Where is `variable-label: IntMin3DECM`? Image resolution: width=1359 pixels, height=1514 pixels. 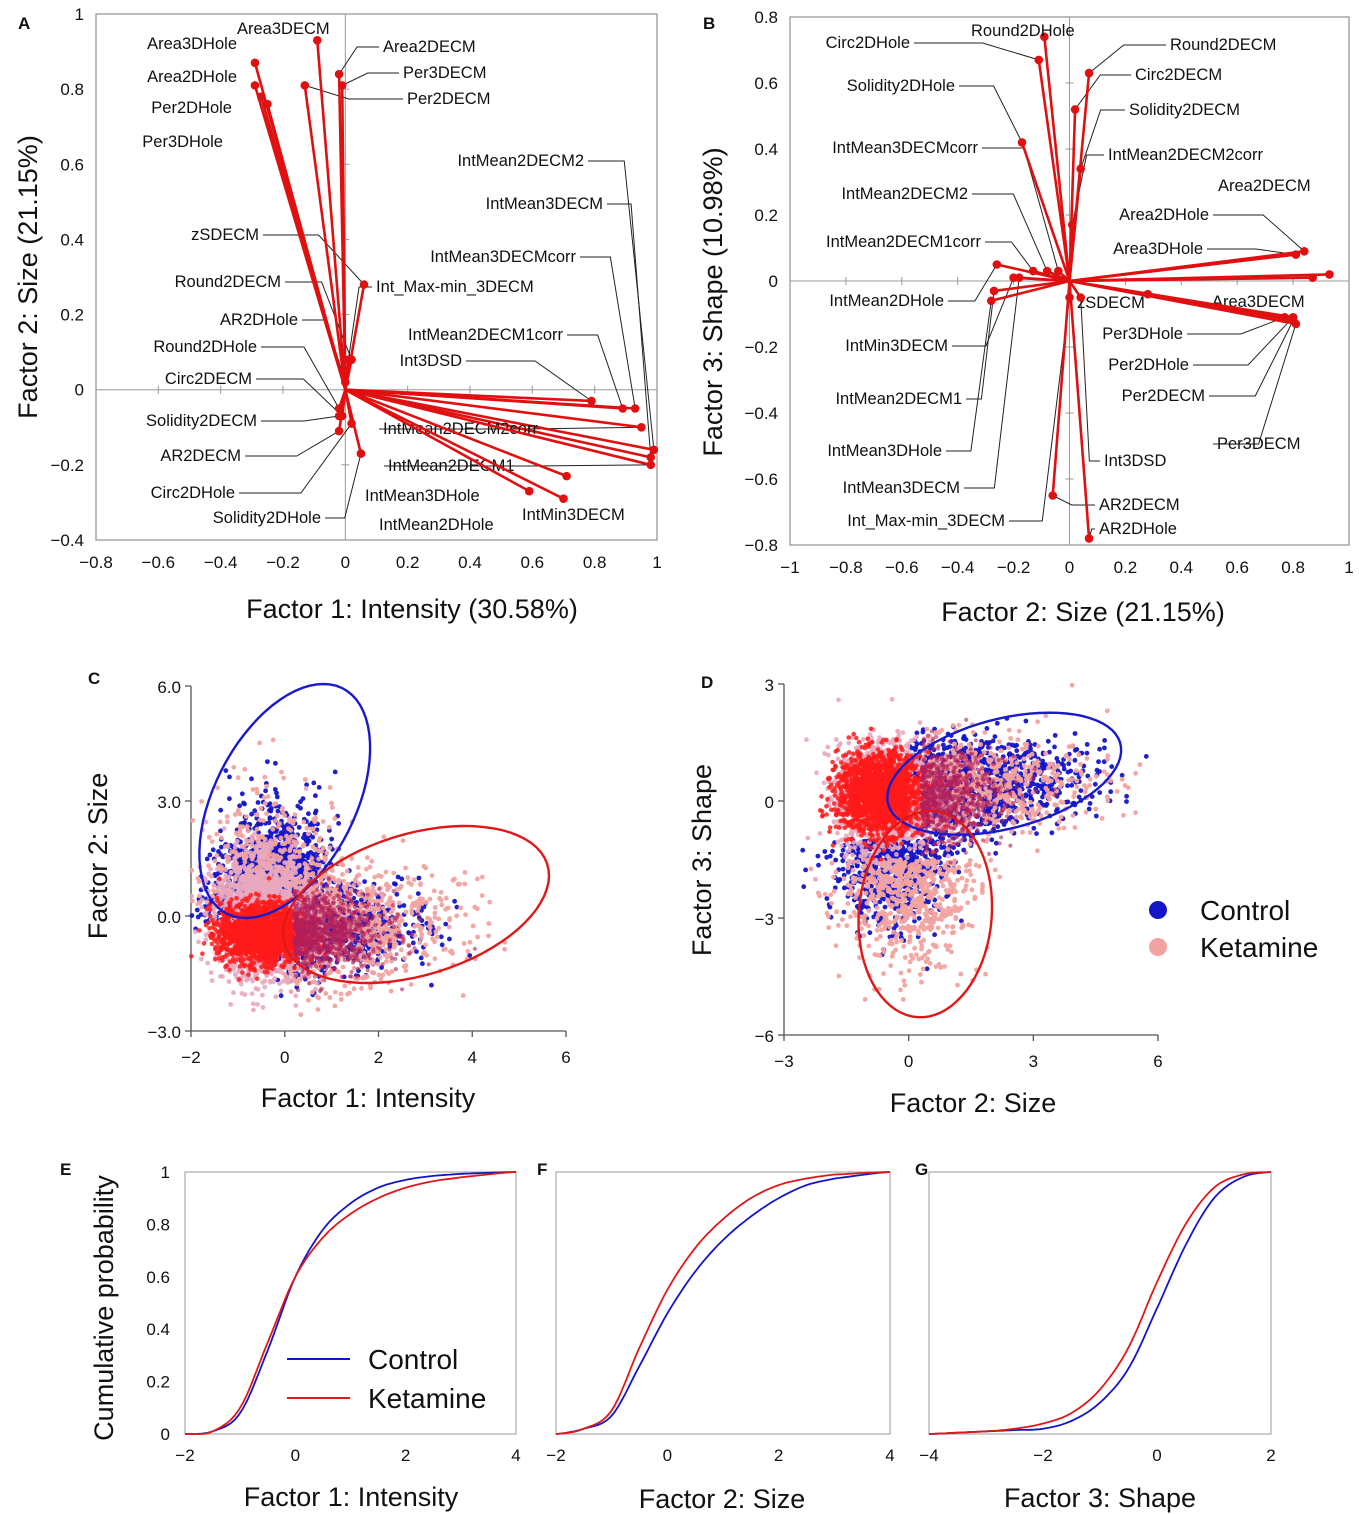
variable-label: IntMin3DECM is located at coordinates (896, 346).